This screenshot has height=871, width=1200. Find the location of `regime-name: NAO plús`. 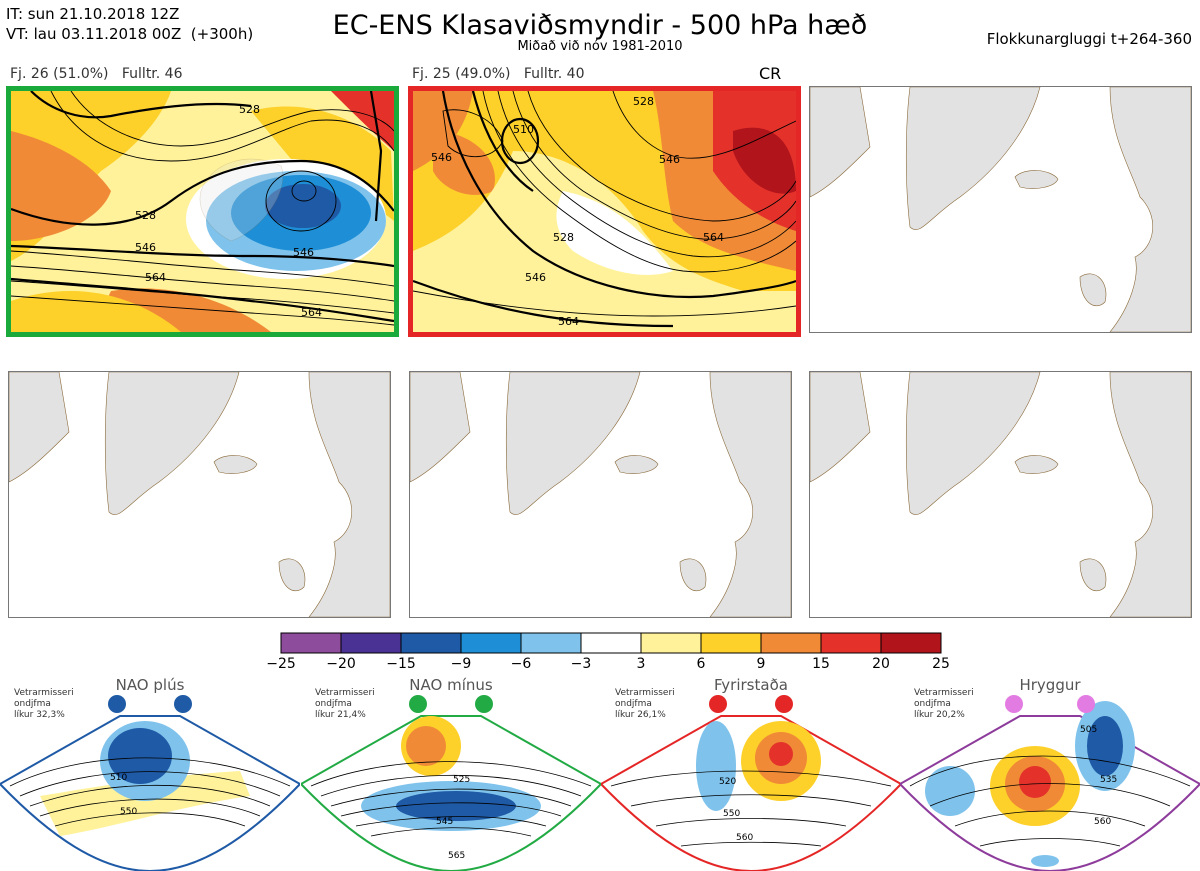

regime-name: NAO plús is located at coordinates (150, 685).